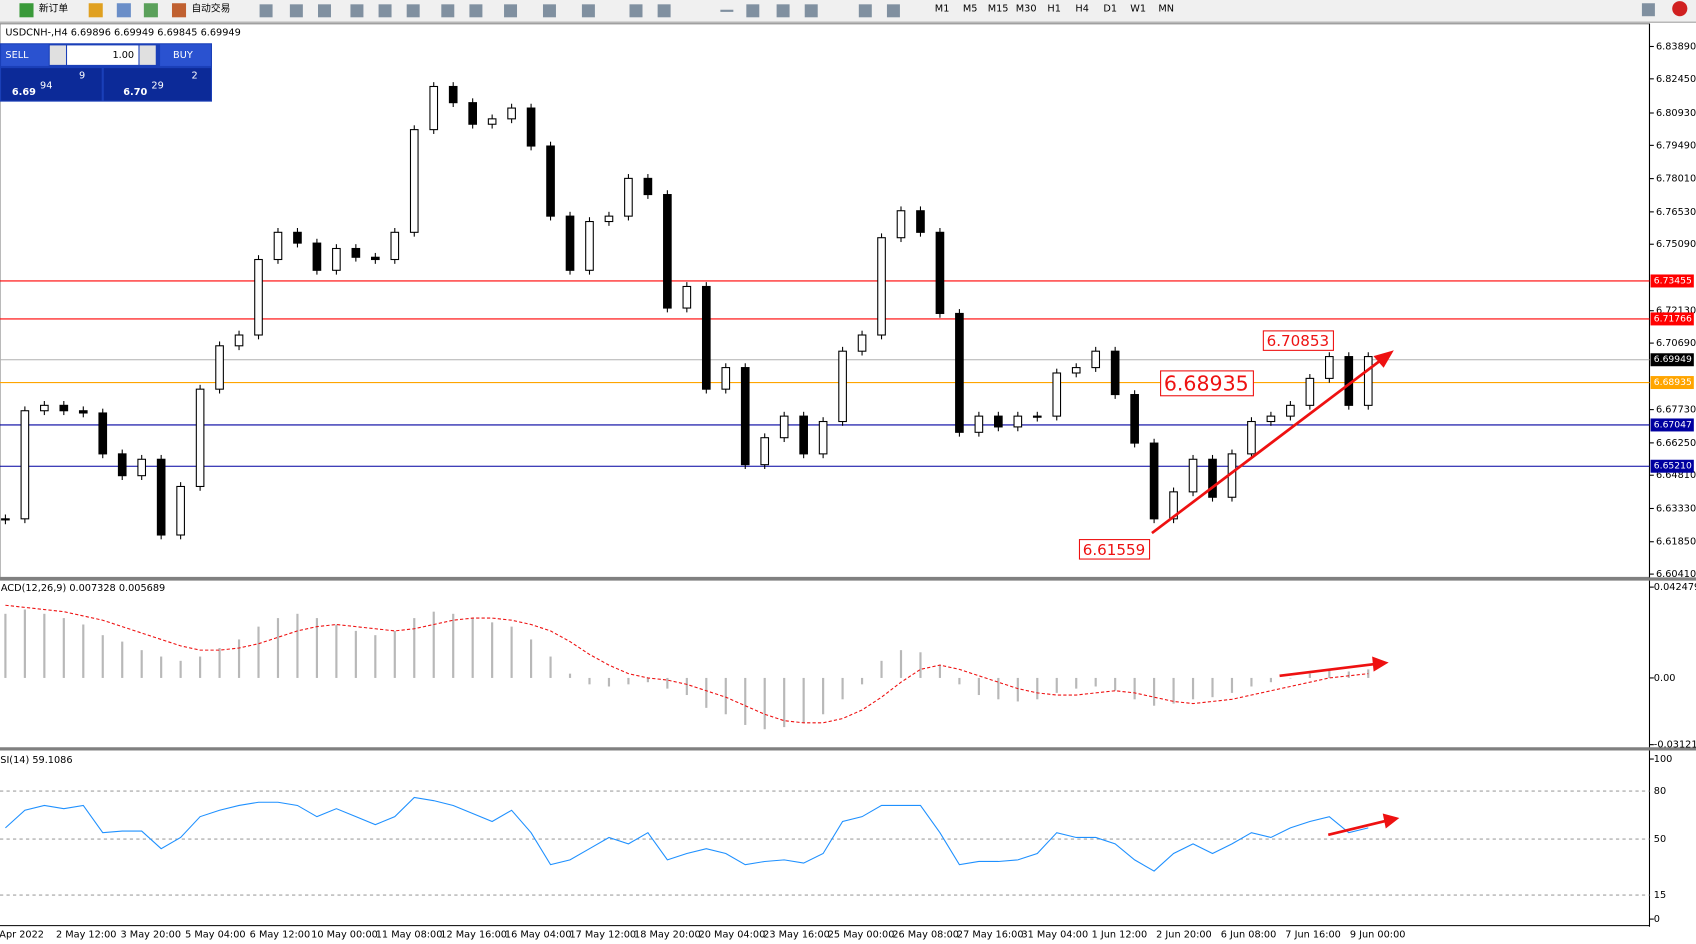 The image size is (1696, 944). What do you see at coordinates (1138, 9) in the screenshot?
I see `timeframe-button: W1` at bounding box center [1138, 9].